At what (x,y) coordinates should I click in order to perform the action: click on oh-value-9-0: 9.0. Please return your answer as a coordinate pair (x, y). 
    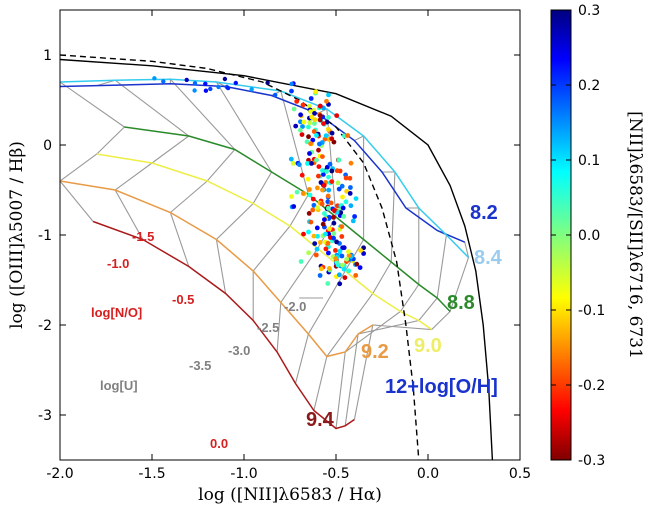
    Looking at the image, I should click on (428, 346).